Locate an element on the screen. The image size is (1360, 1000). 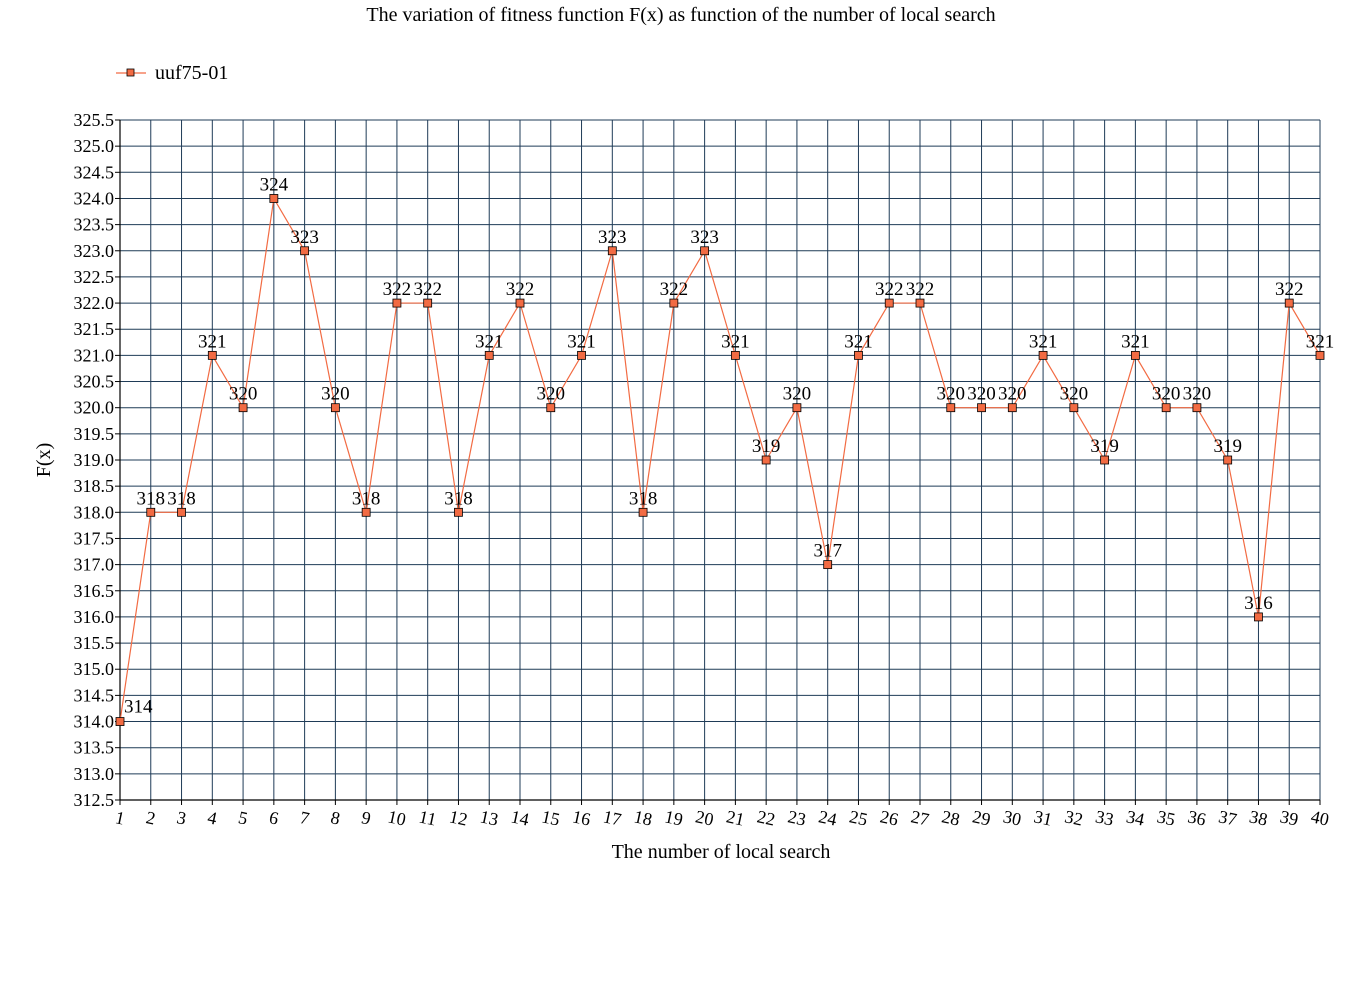
y-tick-label: 312.5 is located at coordinates (94, 800).